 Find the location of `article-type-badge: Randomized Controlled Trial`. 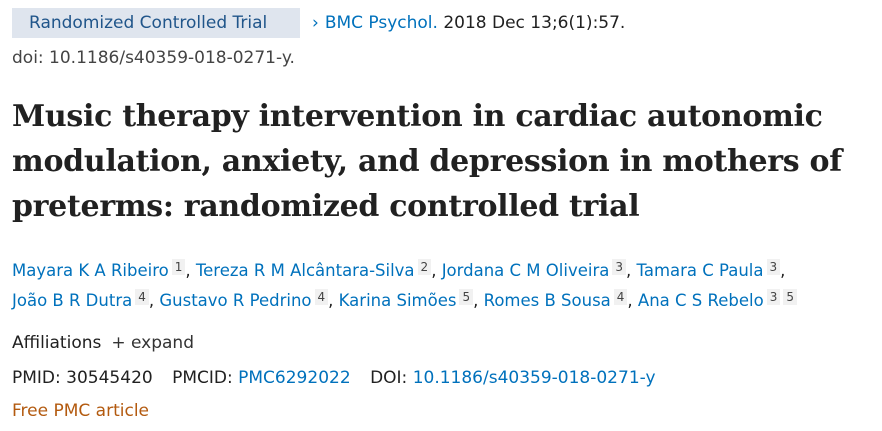

article-type-badge: Randomized Controlled Trial is located at coordinates (156, 23).